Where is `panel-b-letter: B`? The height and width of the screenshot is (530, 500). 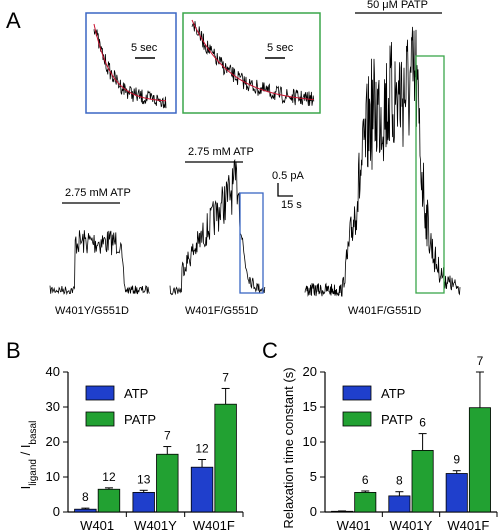 panel-b-letter: B is located at coordinates (13, 350).